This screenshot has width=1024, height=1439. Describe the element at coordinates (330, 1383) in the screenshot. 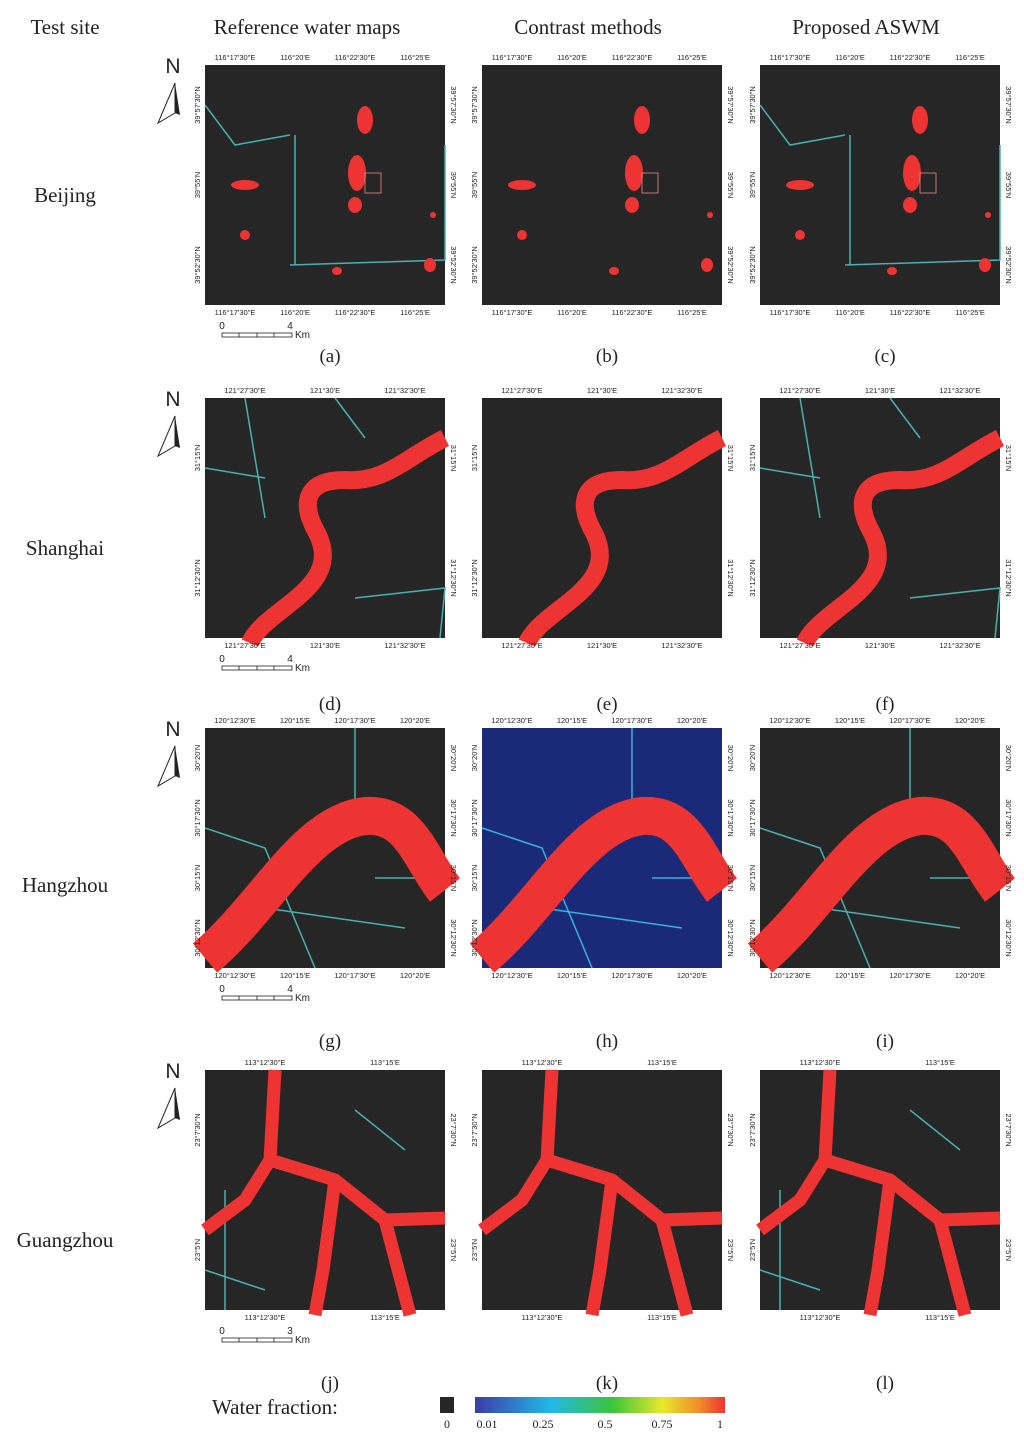

I see `panel-label: (j)` at that location.